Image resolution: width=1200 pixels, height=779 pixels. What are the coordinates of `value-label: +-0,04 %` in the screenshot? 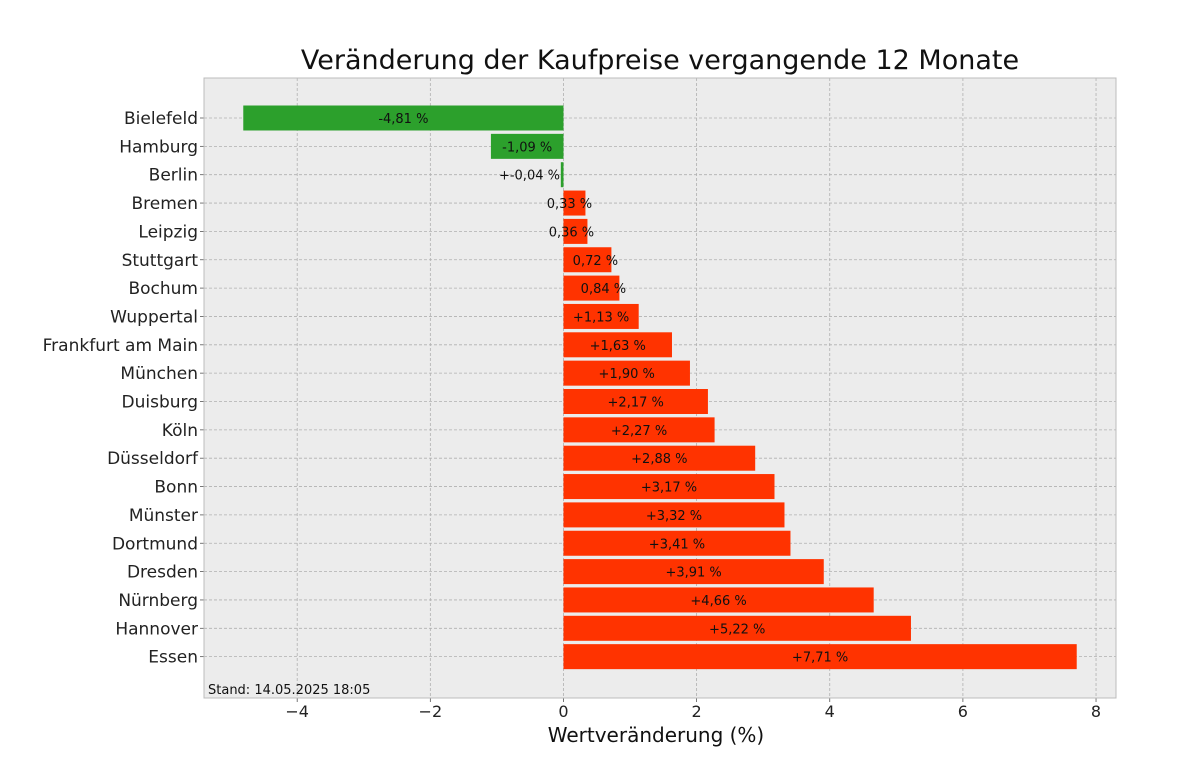 It's located at (529, 176).